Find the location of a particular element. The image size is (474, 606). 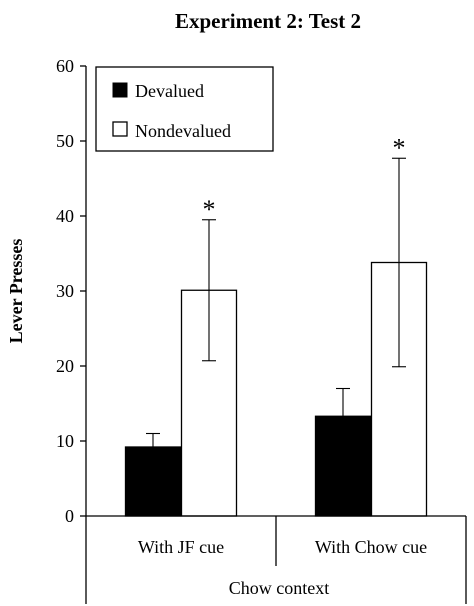

legend: Devalued Nondevalued is located at coordinates (184, 109).